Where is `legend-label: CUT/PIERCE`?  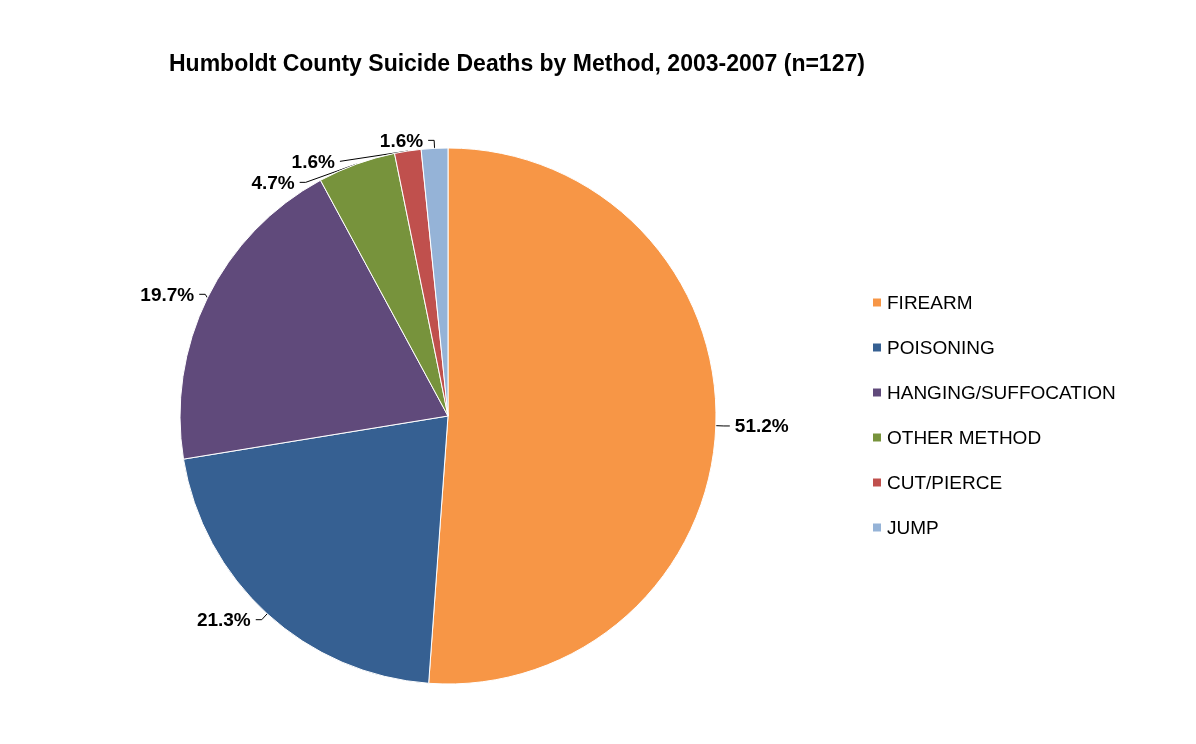 legend-label: CUT/PIERCE is located at coordinates (945, 482).